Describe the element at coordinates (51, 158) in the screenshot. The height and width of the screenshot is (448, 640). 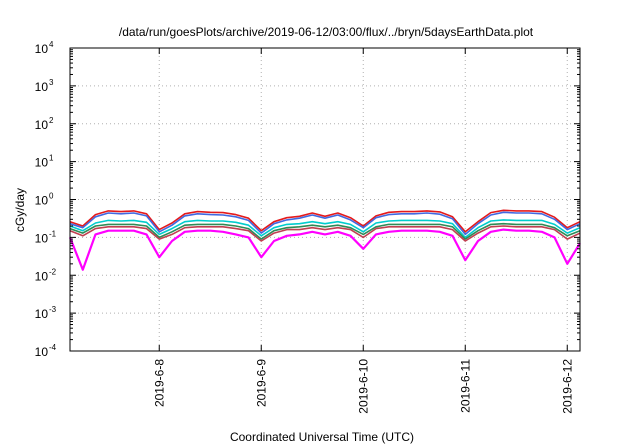
I see `y-tick-exponent: 1` at that location.